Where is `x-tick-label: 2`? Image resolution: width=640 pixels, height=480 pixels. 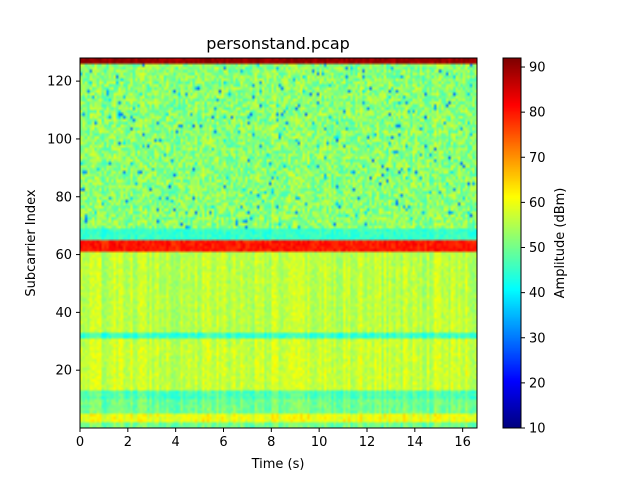 x-tick-label: 2 is located at coordinates (128, 442).